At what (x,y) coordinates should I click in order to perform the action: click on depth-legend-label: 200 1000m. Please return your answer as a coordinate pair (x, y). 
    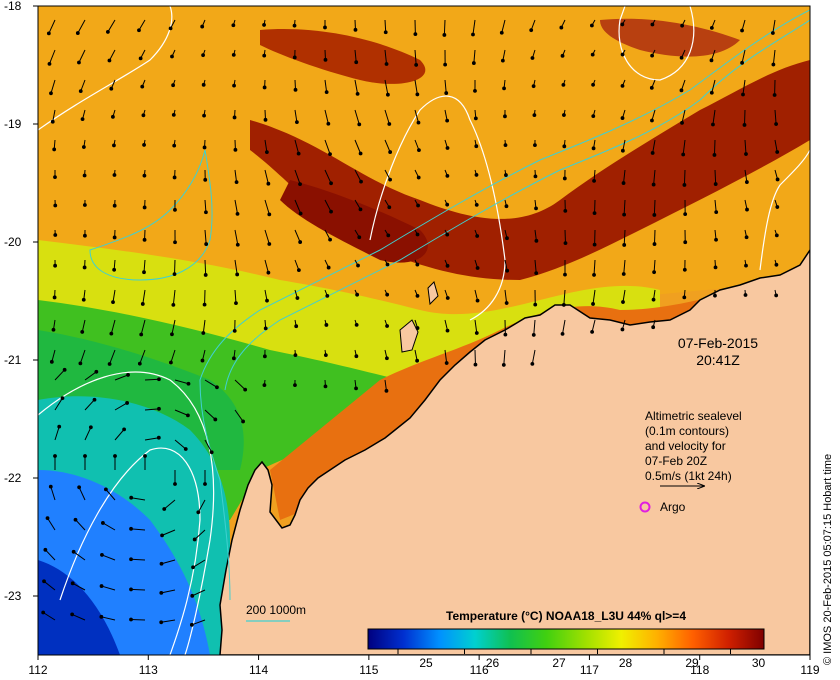
    Looking at the image, I should click on (276, 610).